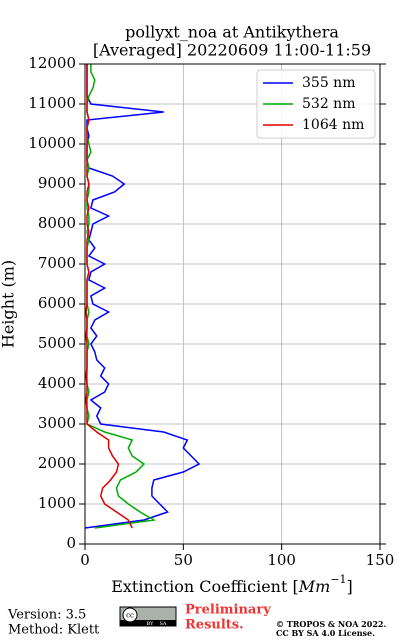 This screenshot has height=640, width=400. What do you see at coordinates (57, 263) in the screenshot?
I see `y-tick-label: 7000` at bounding box center [57, 263].